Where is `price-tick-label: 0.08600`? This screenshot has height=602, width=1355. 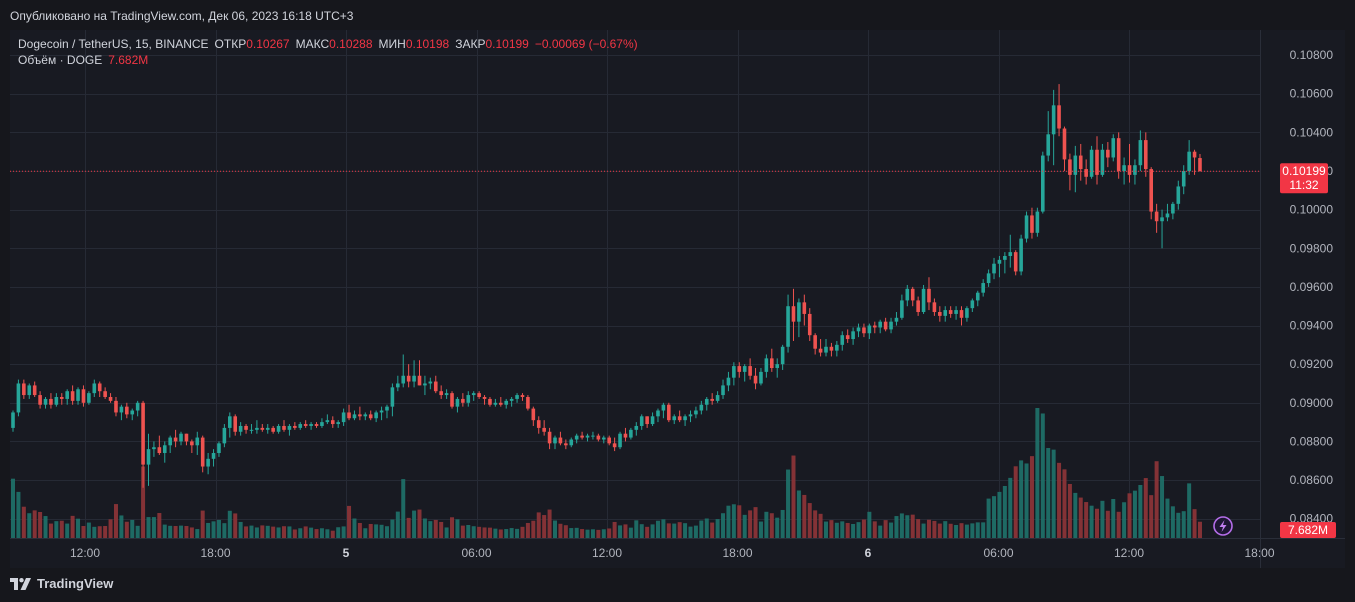
price-tick-label: 0.08600 is located at coordinates (1312, 480).